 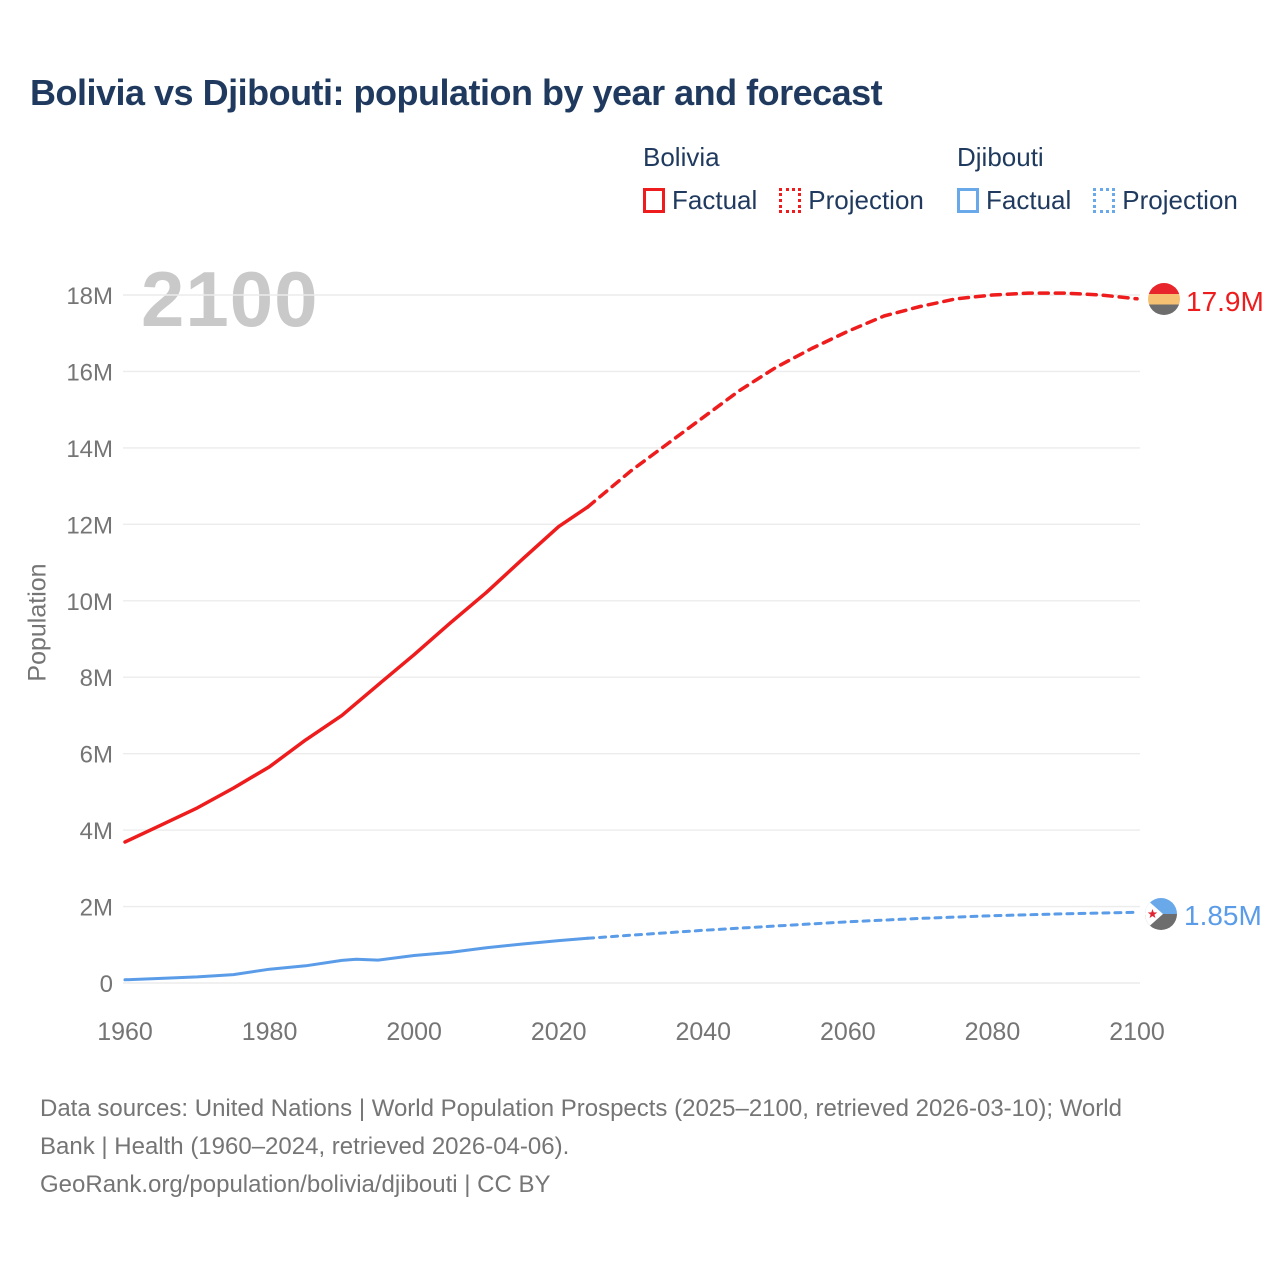 I want to click on x-tick-label: 2080, so click(x=993, y=1032).